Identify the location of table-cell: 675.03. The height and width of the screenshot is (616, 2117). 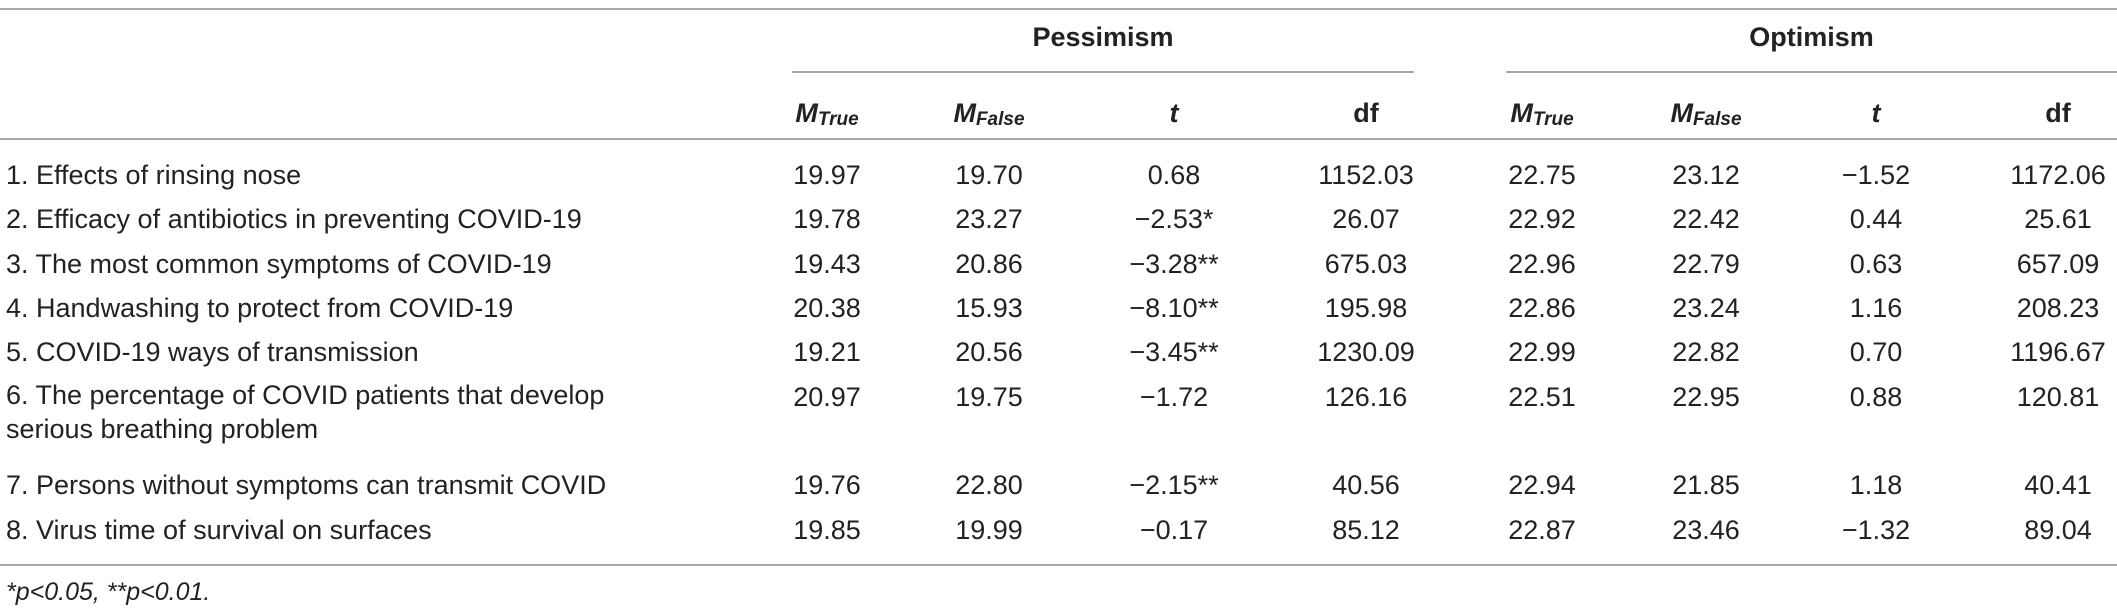
(1366, 264).